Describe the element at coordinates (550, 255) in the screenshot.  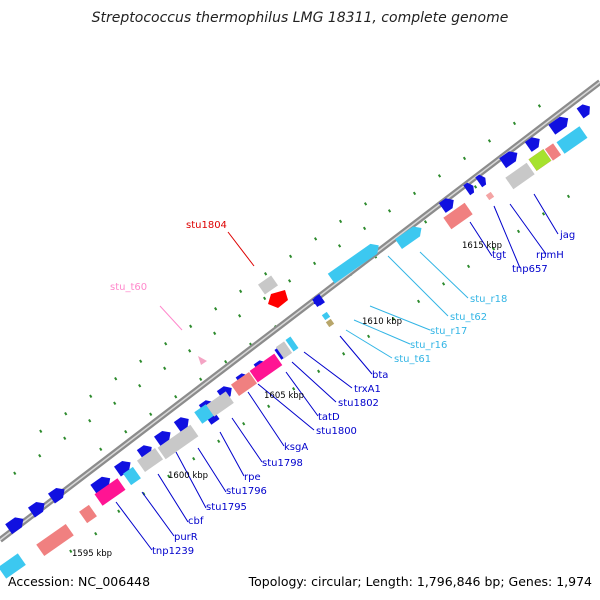
I see `gene-label-rpmh: rpmH` at that location.